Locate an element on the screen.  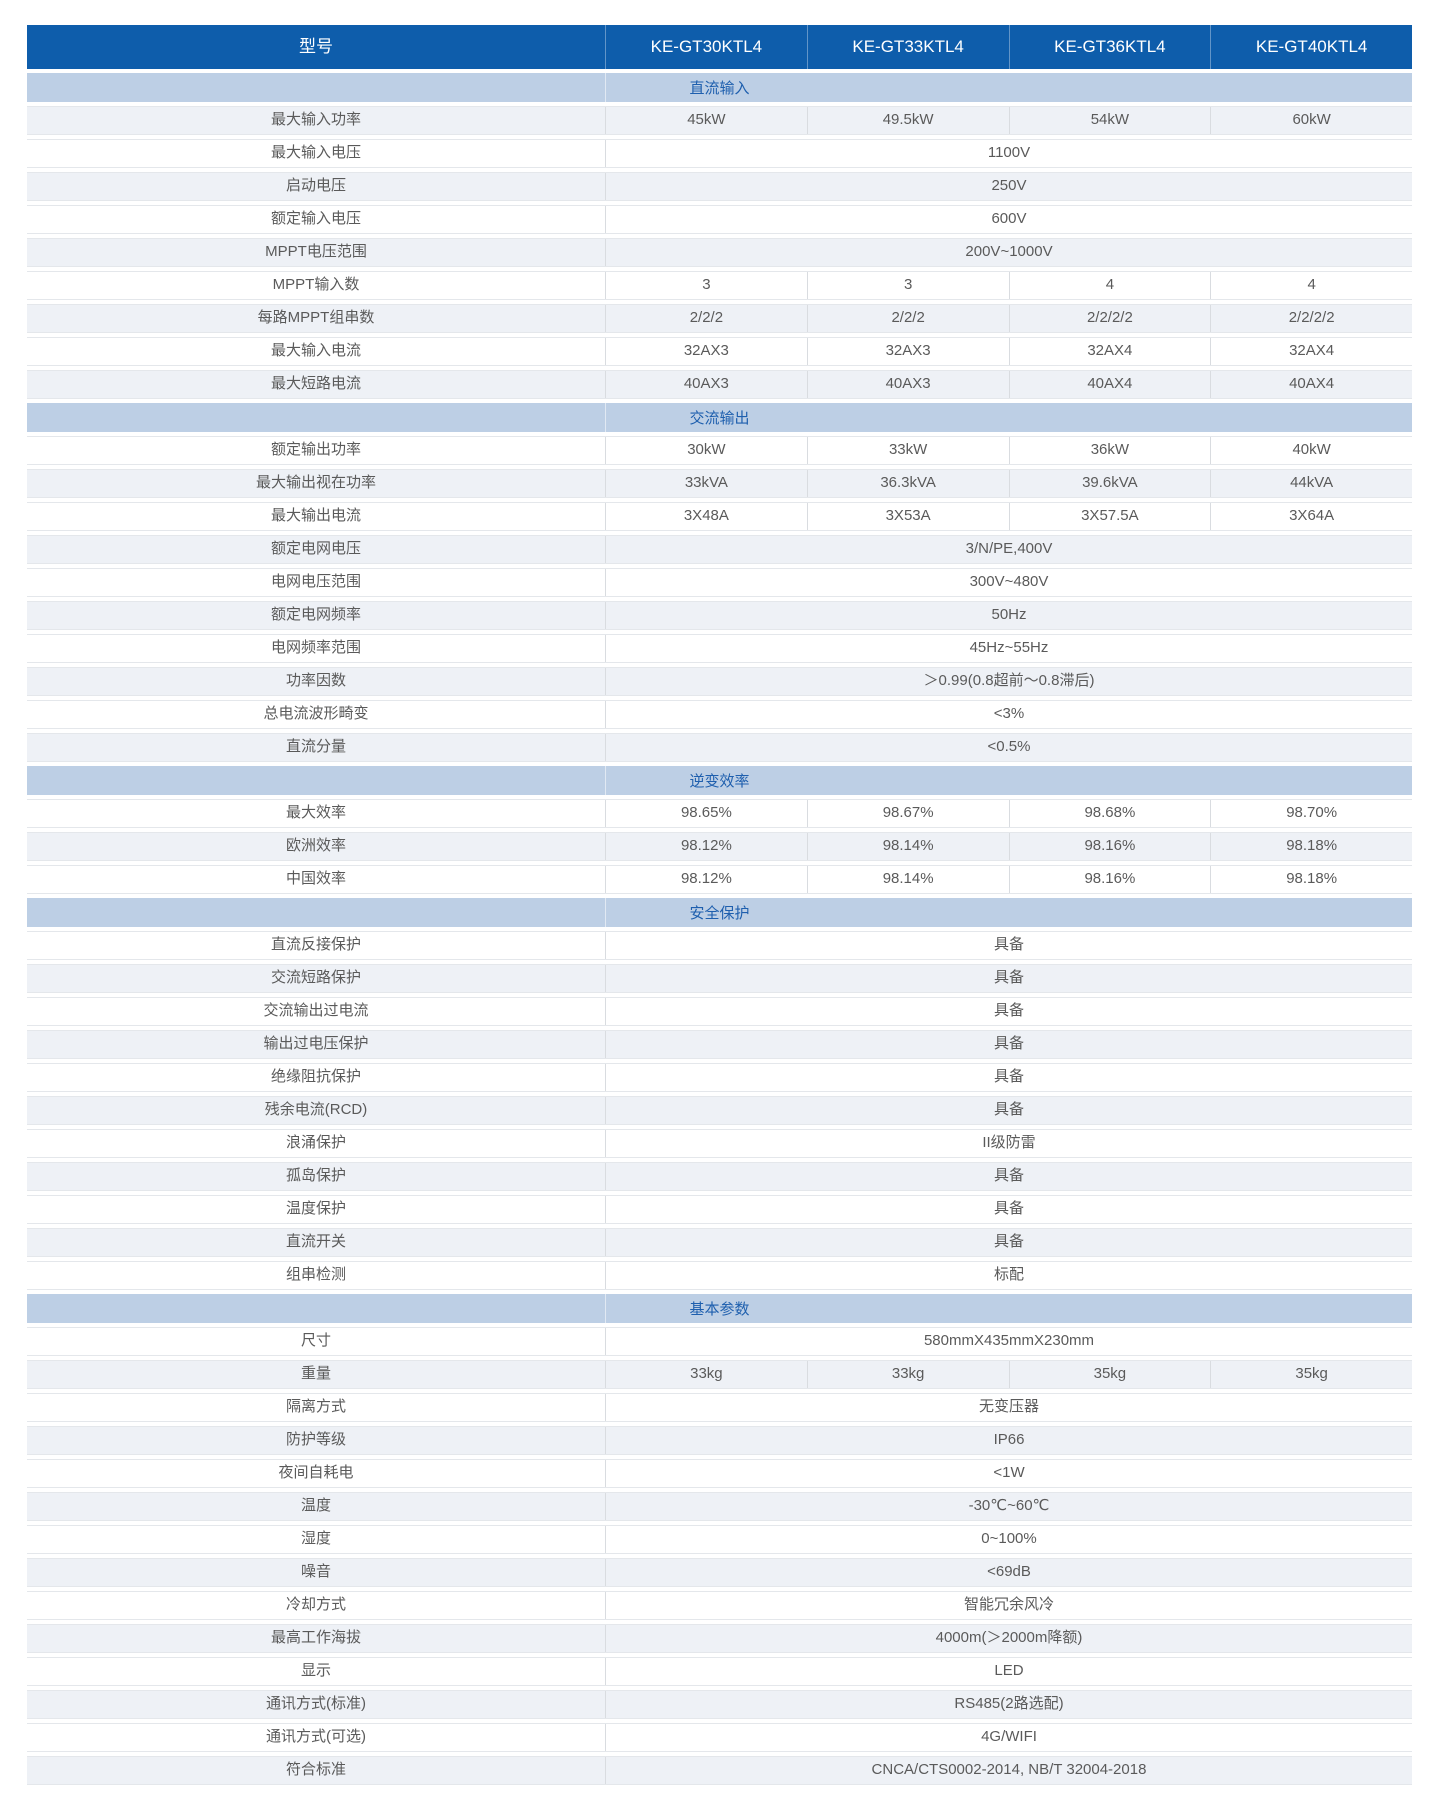
row-value: 45Hz~55Hz is located at coordinates (1008, 648).